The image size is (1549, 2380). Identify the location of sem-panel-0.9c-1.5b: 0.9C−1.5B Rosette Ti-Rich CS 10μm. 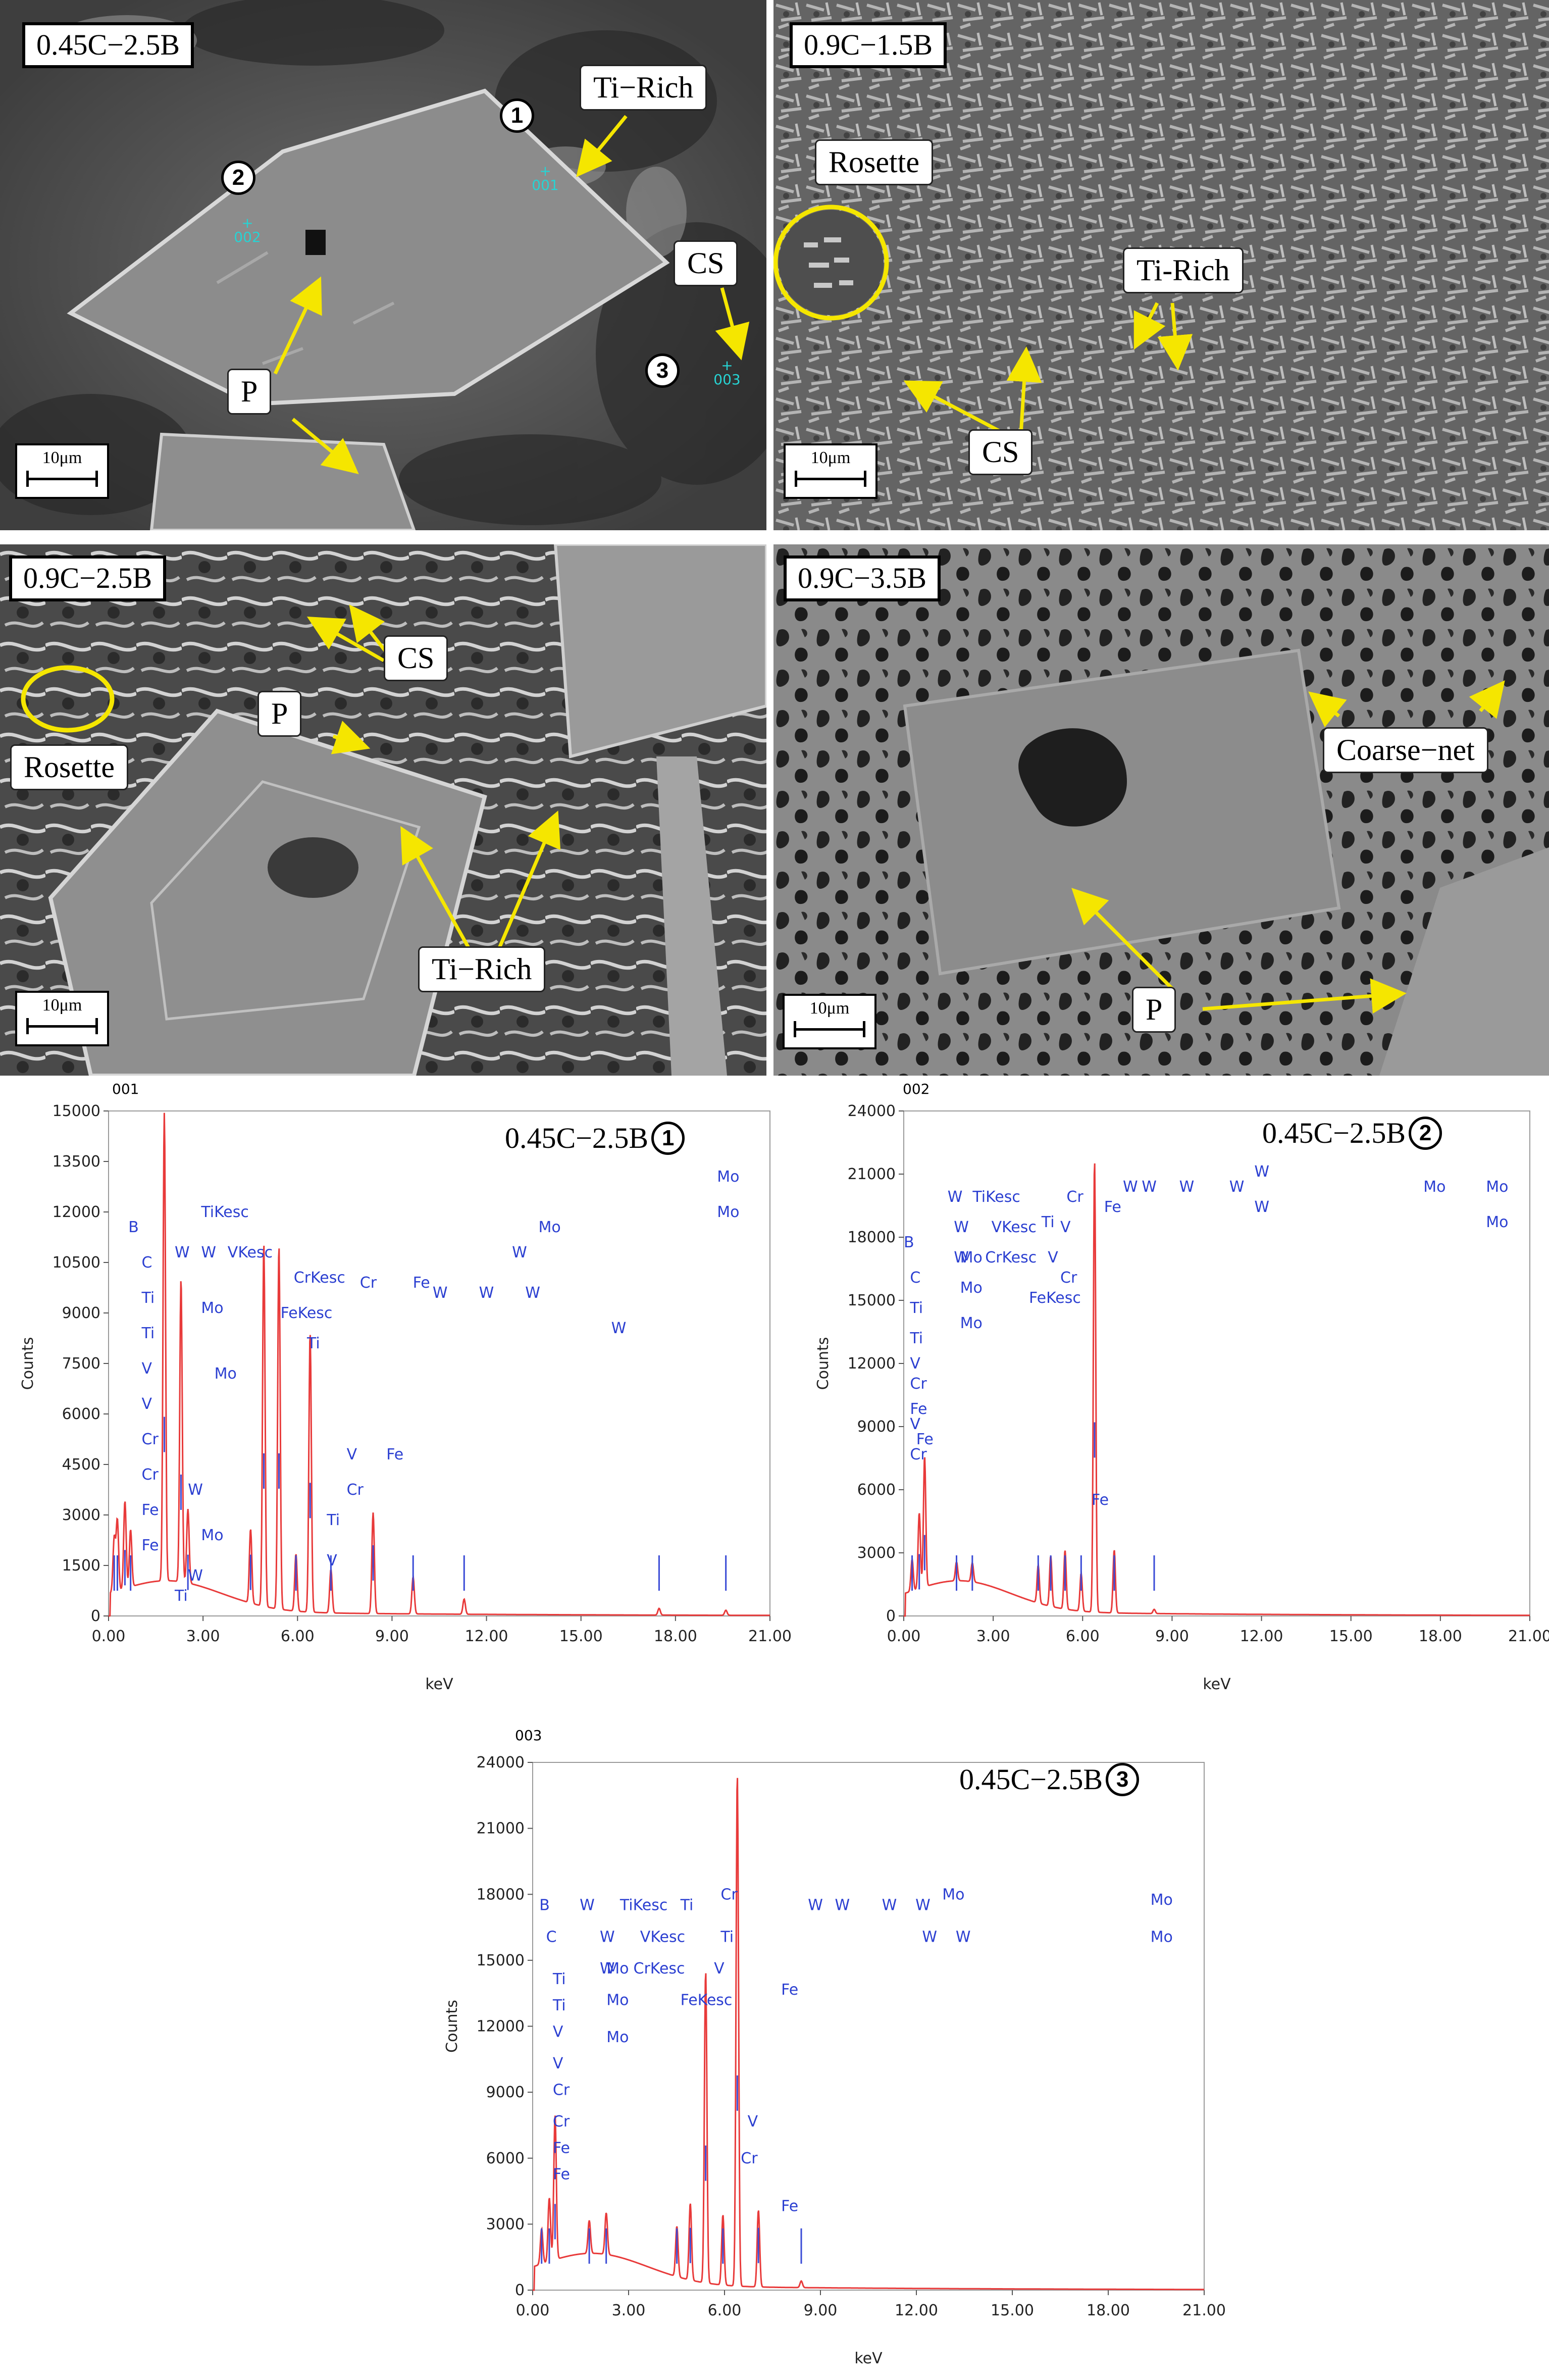
(1161, 265).